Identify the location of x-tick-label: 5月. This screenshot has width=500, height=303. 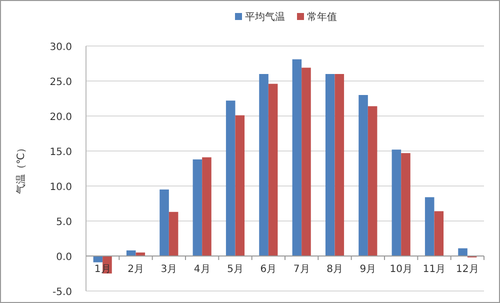
(235, 269).